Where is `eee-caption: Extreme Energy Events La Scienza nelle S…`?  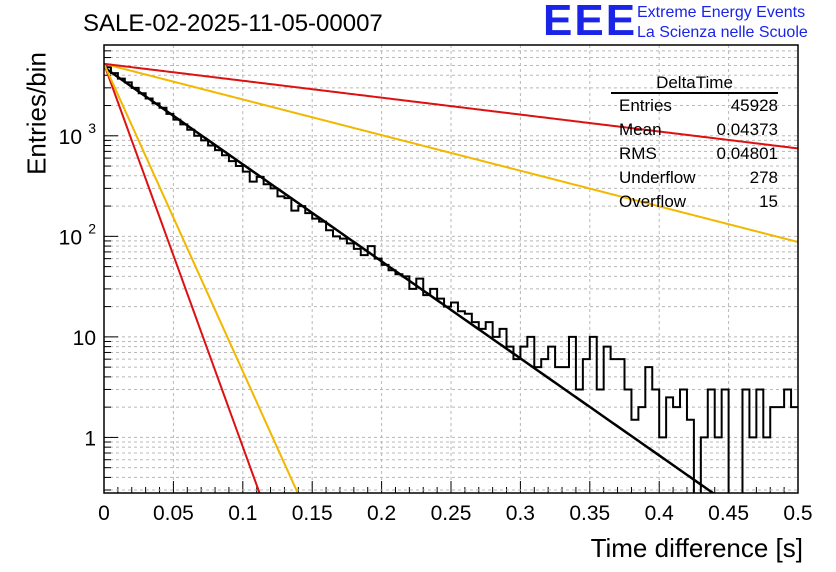 eee-caption: Extreme Energy Events La Scienza nelle S… is located at coordinates (722, 23).